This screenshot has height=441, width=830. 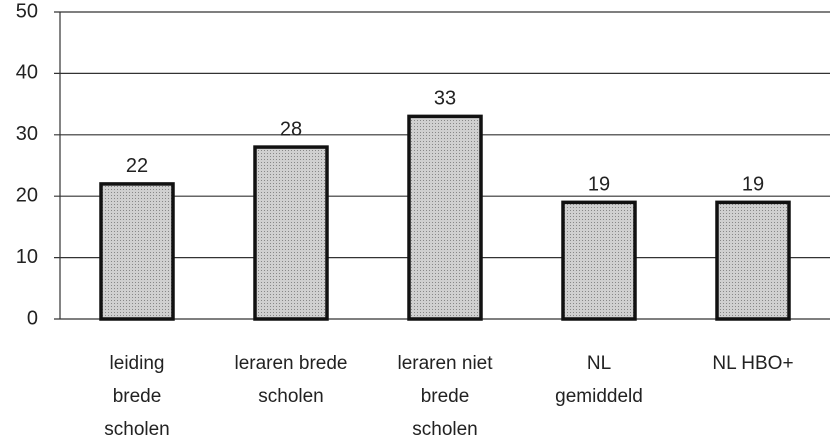 What do you see at coordinates (290, 380) in the screenshot?
I see `x-tick-label: leraren brede scholen` at bounding box center [290, 380].